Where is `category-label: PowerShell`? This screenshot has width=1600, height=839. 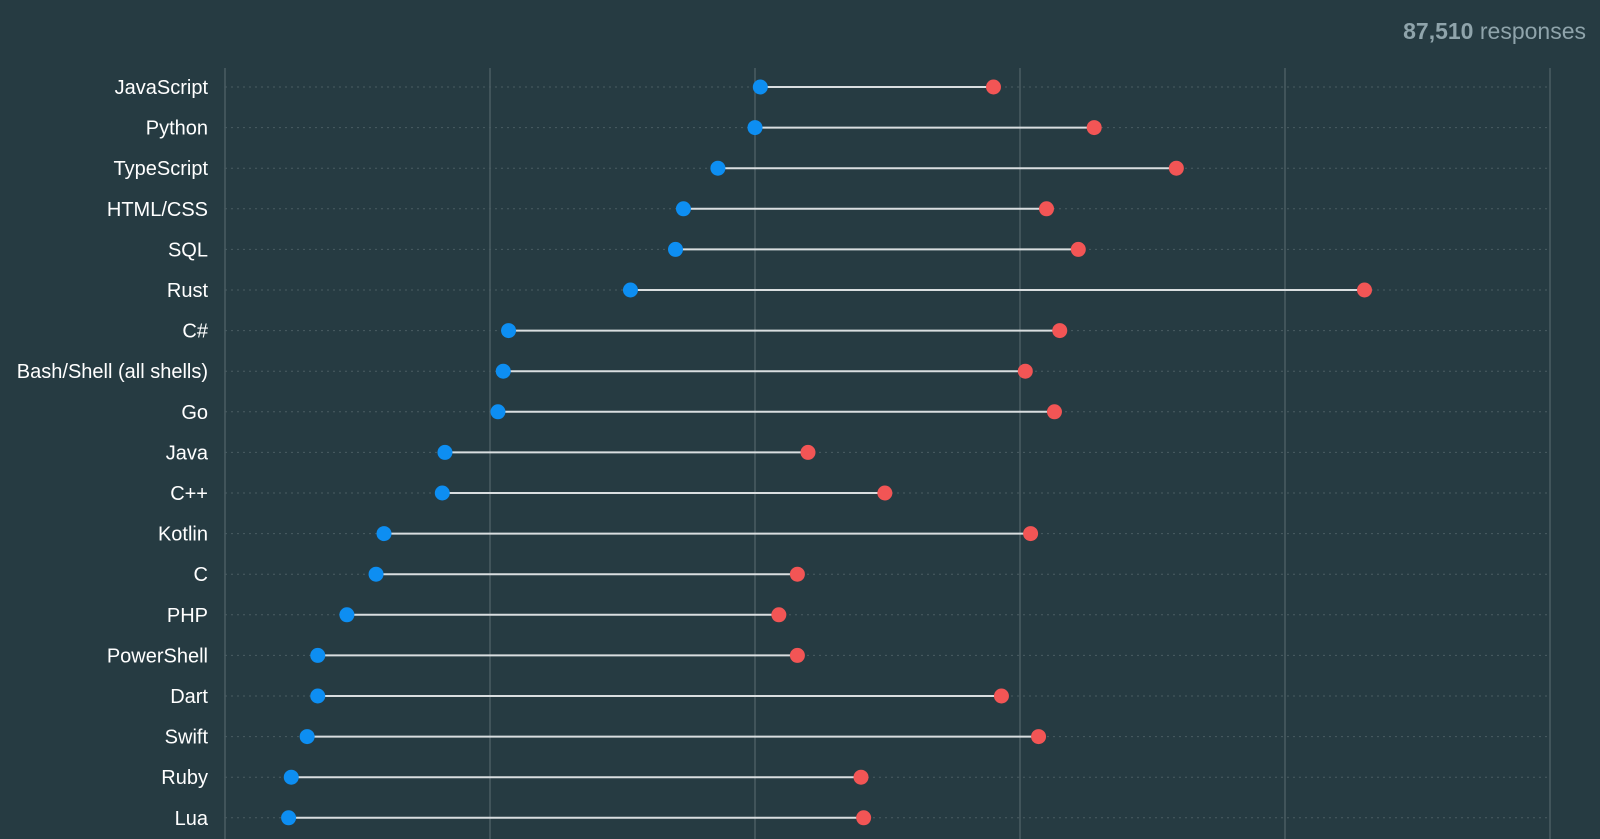 category-label: PowerShell is located at coordinates (157, 656).